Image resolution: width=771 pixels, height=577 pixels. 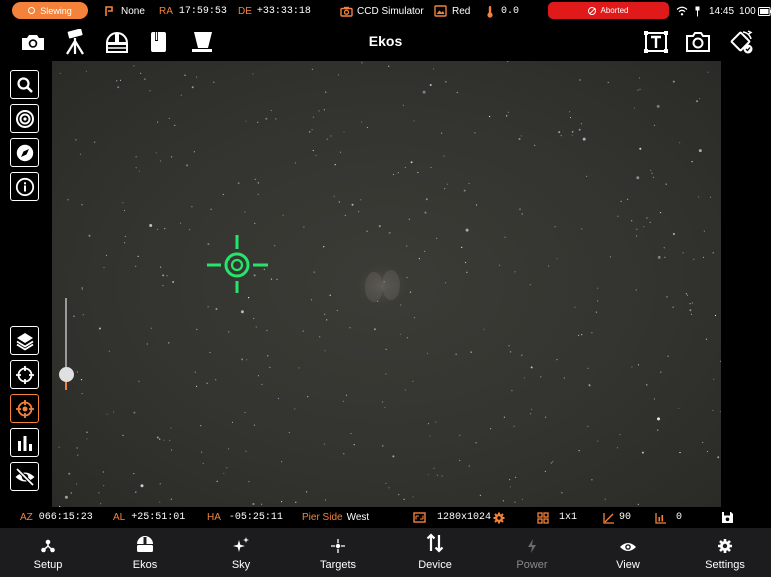 What do you see at coordinates (656, 42) in the screenshot?
I see `solve-text-icon` at bounding box center [656, 42].